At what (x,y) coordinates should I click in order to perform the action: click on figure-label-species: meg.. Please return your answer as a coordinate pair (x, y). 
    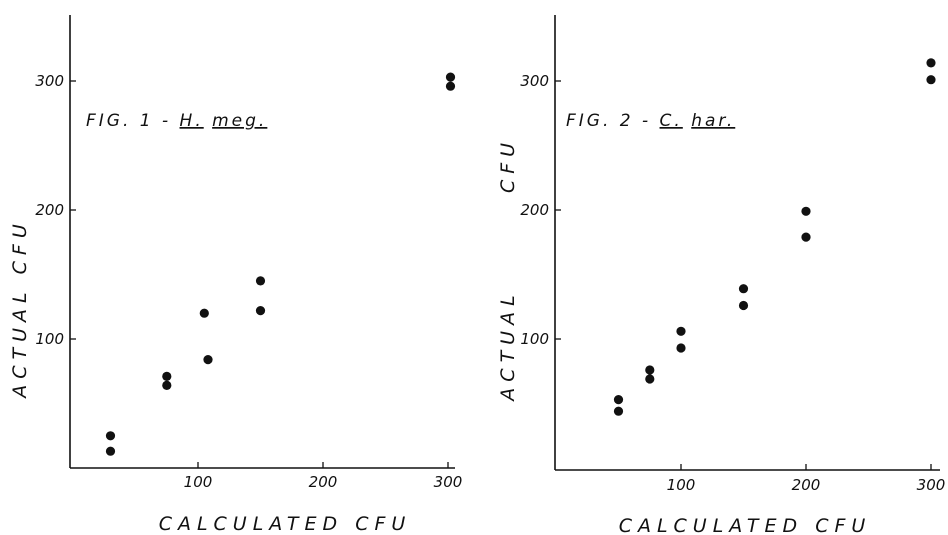
    Looking at the image, I should click on (239, 121).